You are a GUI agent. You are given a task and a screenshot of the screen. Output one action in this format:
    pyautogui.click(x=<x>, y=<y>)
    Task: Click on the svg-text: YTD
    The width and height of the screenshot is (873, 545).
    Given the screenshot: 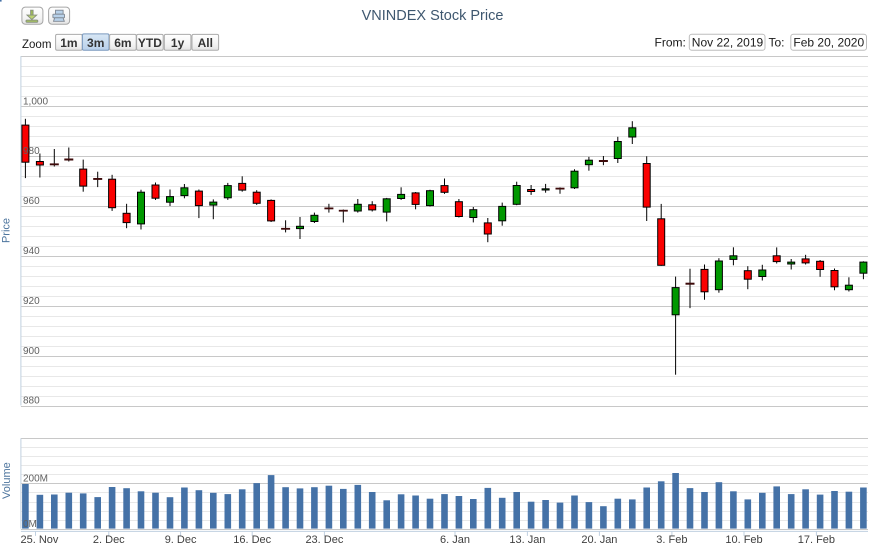 What is the action you would take?
    pyautogui.click(x=150, y=43)
    